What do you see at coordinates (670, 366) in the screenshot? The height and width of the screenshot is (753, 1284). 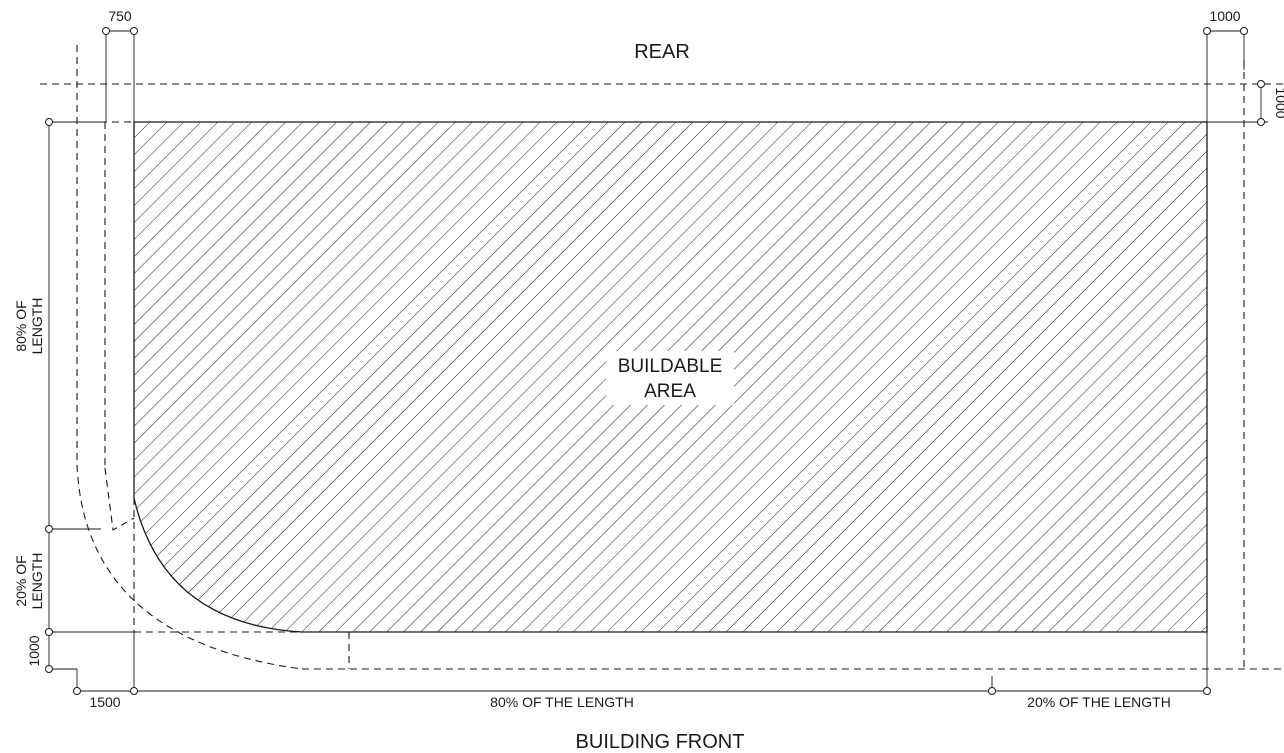 I see `buildable-area-label-line1: BUILDABLE` at bounding box center [670, 366].